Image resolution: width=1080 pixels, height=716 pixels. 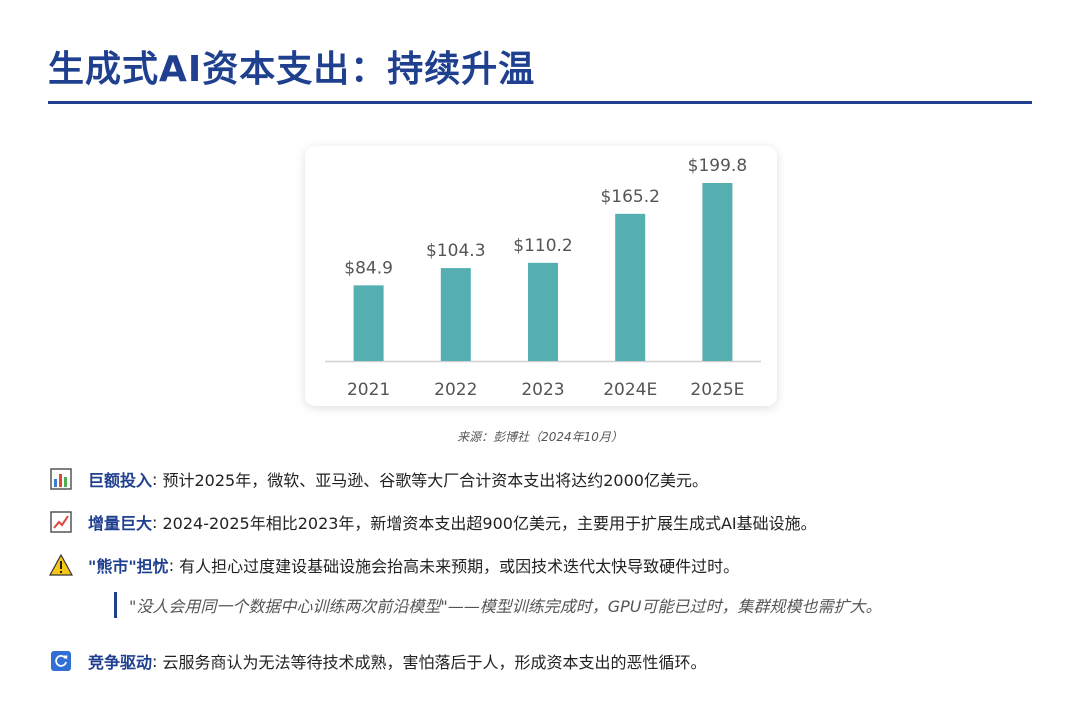 I want to click on page-title: 生成式AI资本支出：持续升温, so click(x=292, y=69).